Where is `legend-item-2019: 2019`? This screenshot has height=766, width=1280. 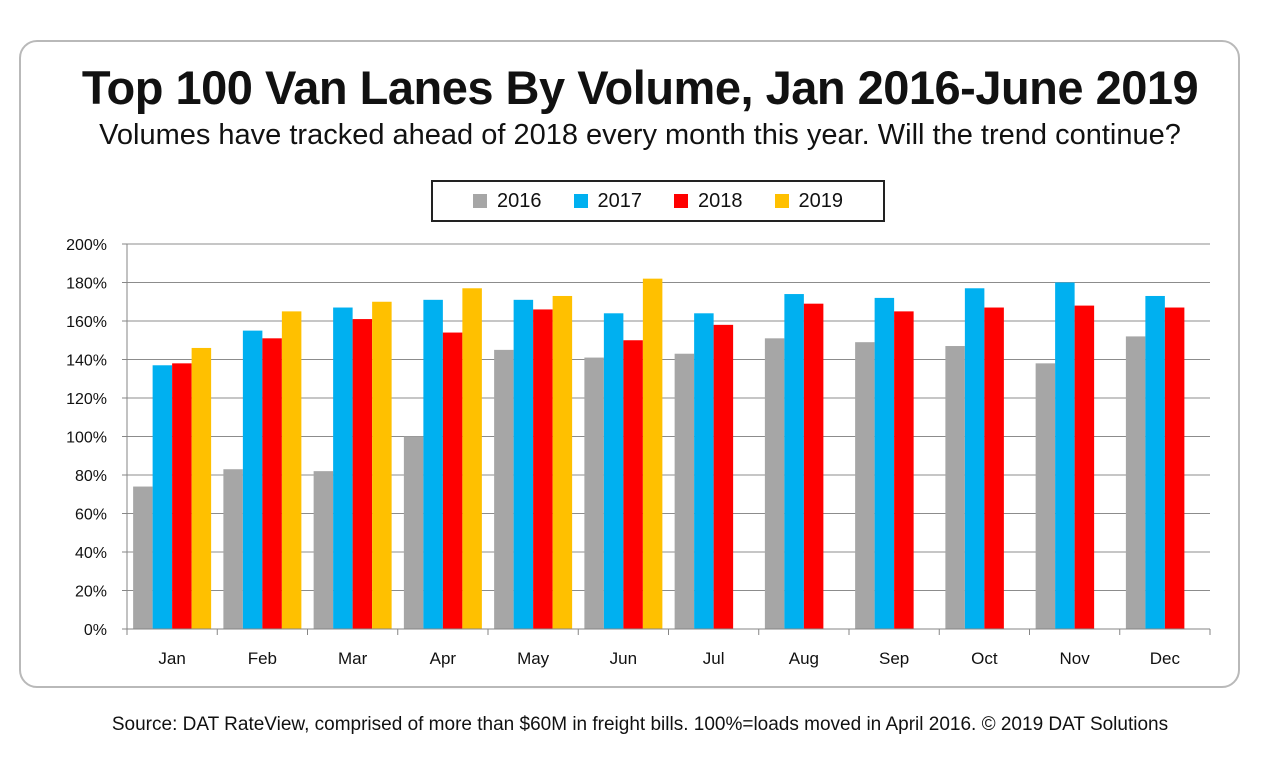 legend-item-2019: 2019 is located at coordinates (809, 201).